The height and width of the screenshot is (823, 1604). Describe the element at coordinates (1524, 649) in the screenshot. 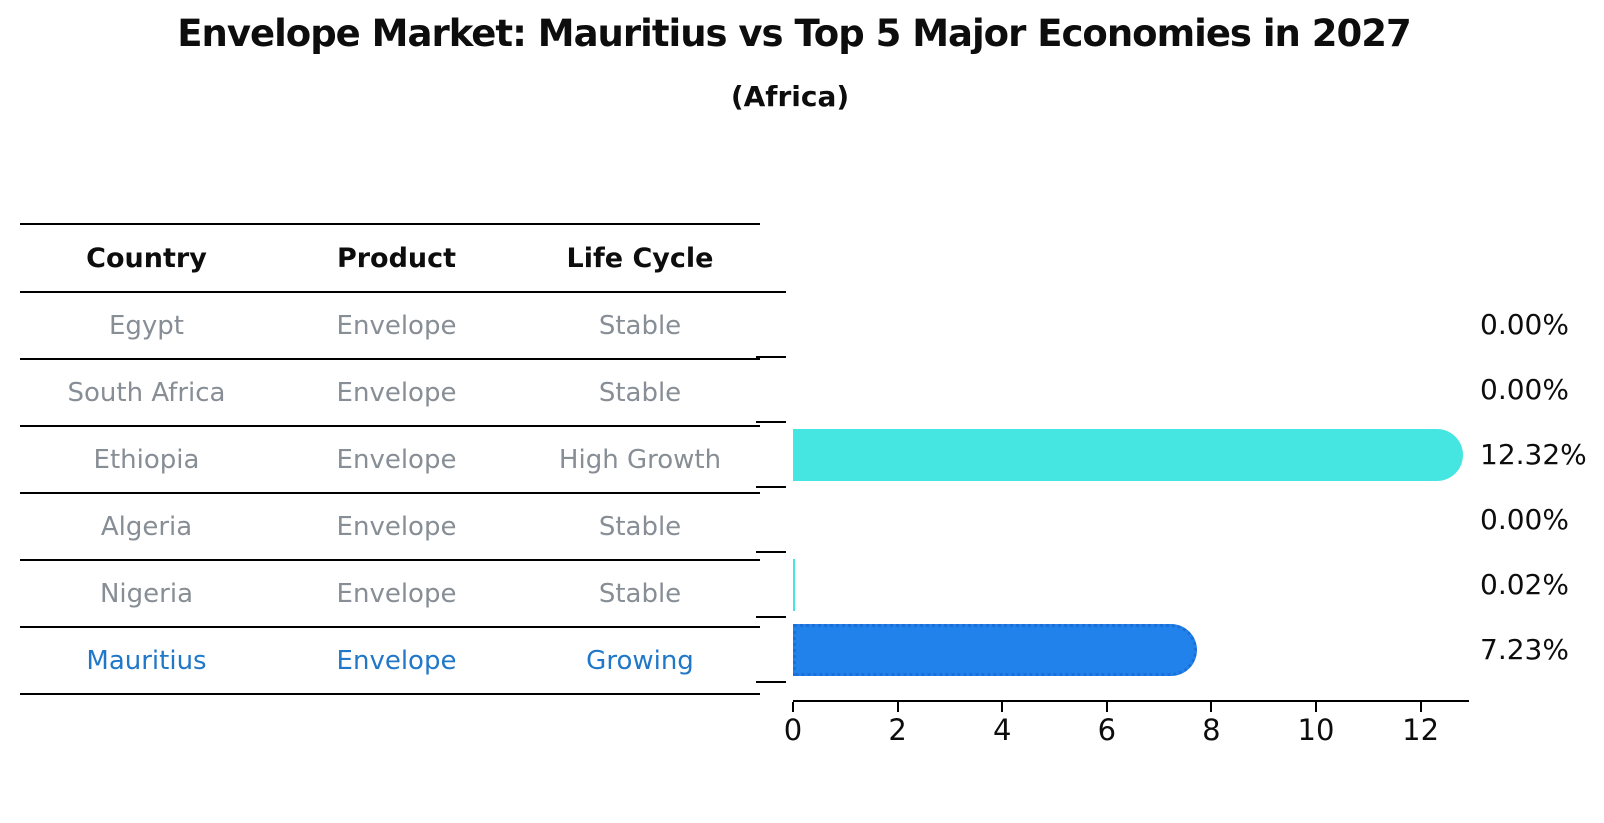

I see `value-label-mauritius: 7.23%` at that location.